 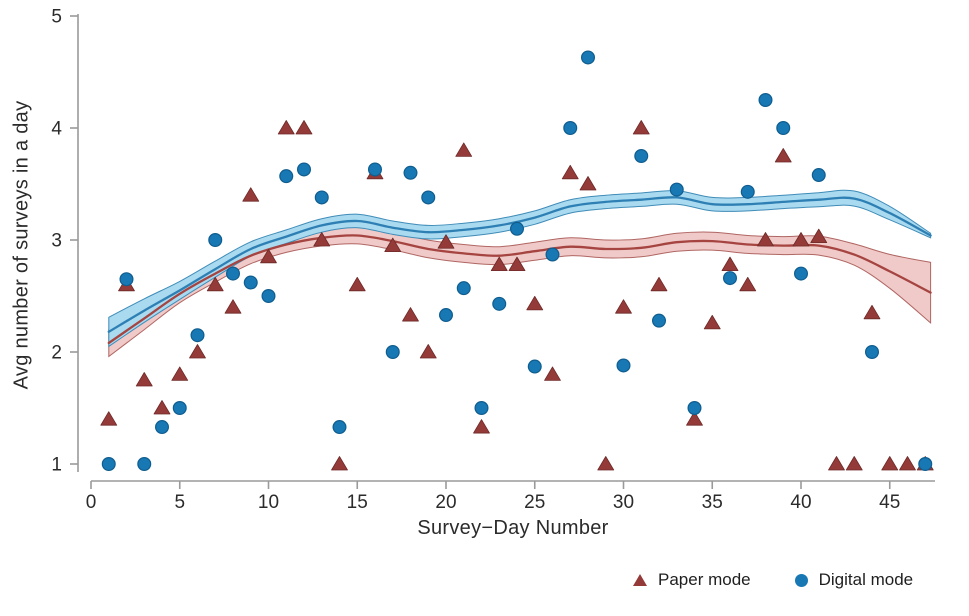 I want to click on legend: Paper mode Digital mode, so click(x=773, y=580).